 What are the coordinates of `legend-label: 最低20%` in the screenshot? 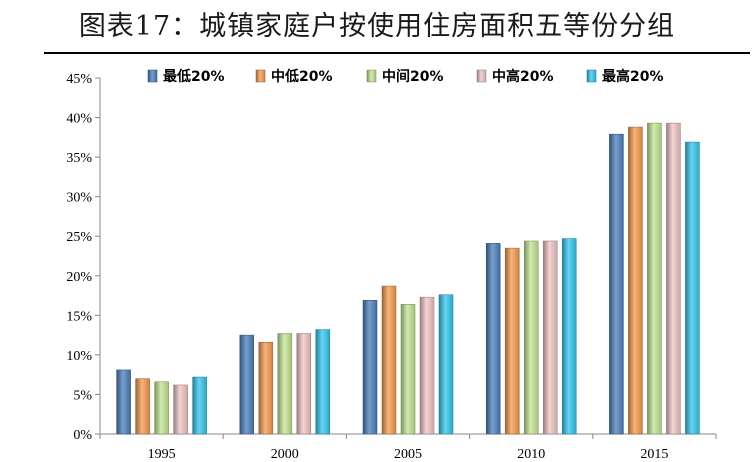 It's located at (194, 76).